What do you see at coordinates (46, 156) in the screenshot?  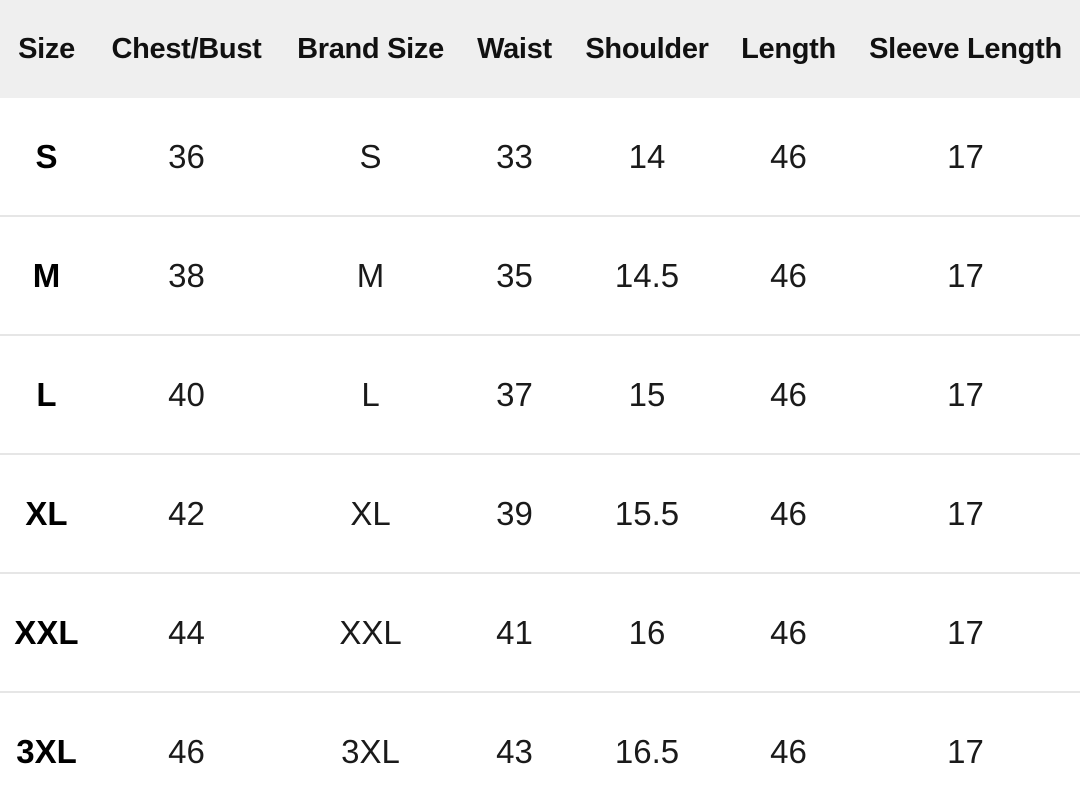 I see `size-cell: S` at bounding box center [46, 156].